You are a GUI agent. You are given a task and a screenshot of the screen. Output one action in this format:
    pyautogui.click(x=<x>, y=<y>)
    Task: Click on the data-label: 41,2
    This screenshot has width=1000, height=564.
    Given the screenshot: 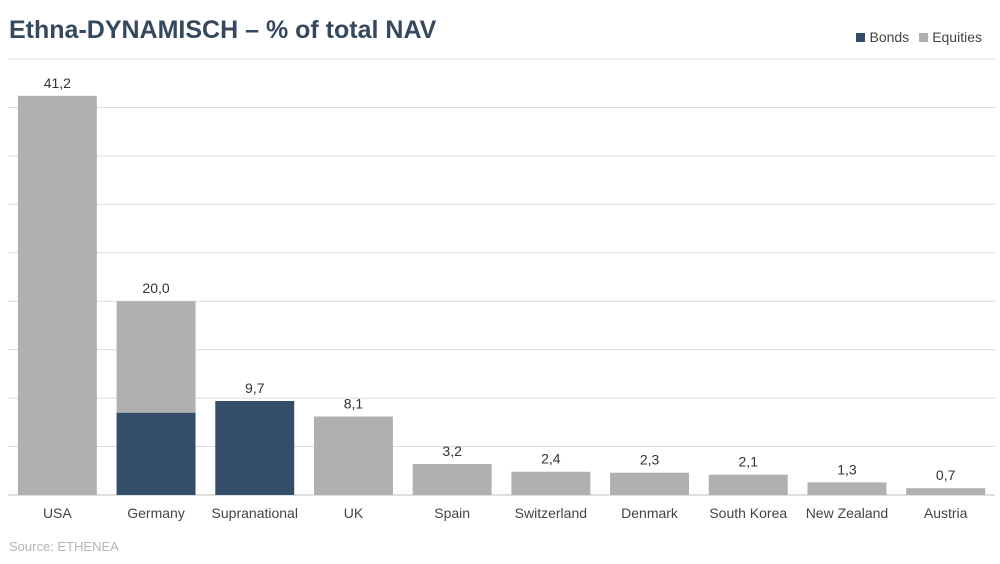 What is the action you would take?
    pyautogui.click(x=57, y=83)
    